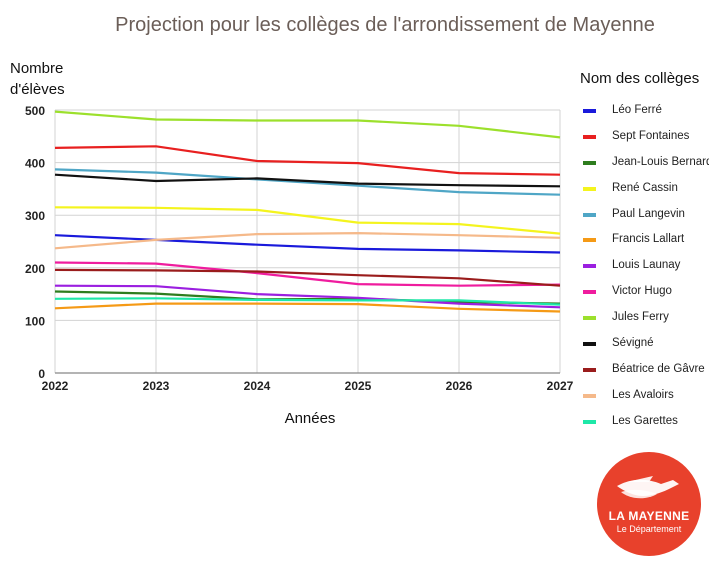 The height and width of the screenshot is (568, 709). I want to click on y-axis-label: Nombre d'élèves, so click(37, 79).